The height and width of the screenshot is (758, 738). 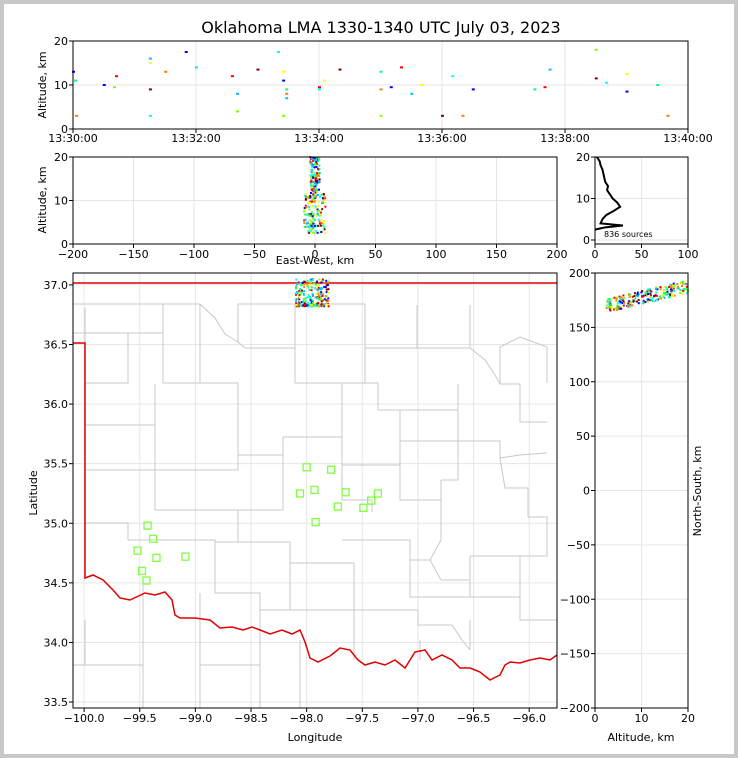 What do you see at coordinates (56, 345) in the screenshot?
I see `plan-view-tick-label-y: 36.5` at bounding box center [56, 345].